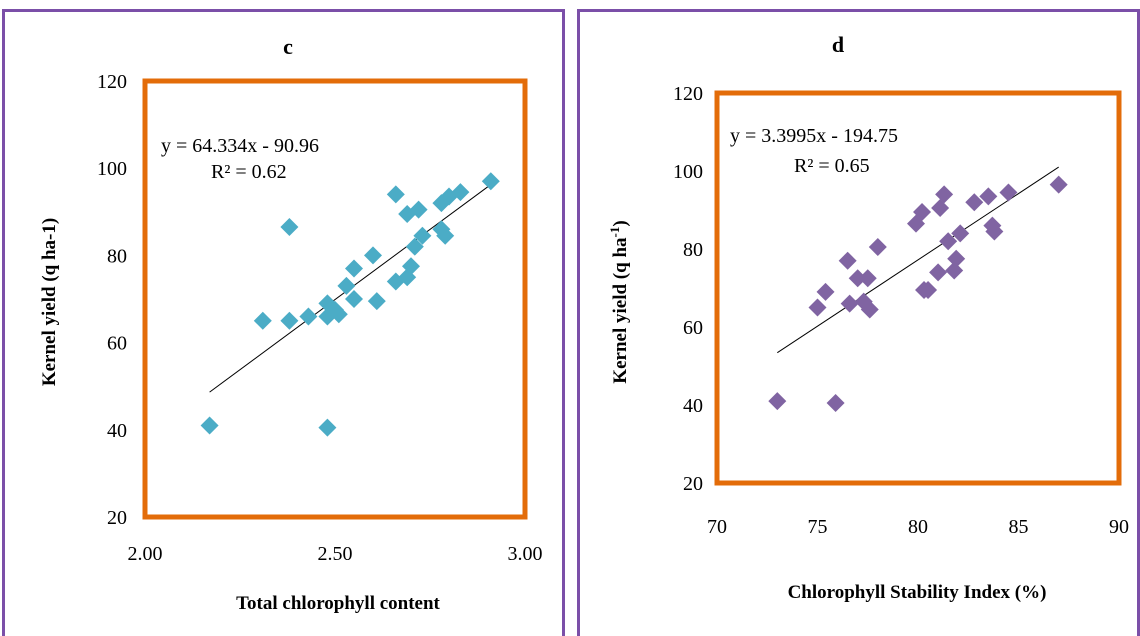  I want to click on x-tick-label: 90, so click(1119, 527).